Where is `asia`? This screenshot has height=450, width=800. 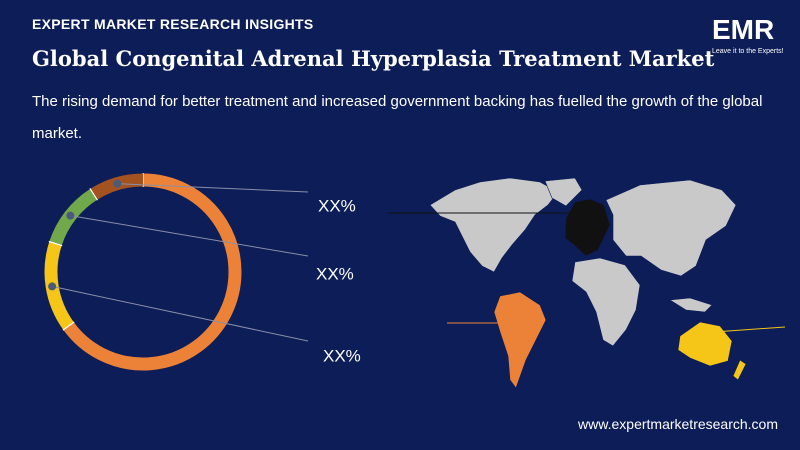 asia is located at coordinates (671, 228).